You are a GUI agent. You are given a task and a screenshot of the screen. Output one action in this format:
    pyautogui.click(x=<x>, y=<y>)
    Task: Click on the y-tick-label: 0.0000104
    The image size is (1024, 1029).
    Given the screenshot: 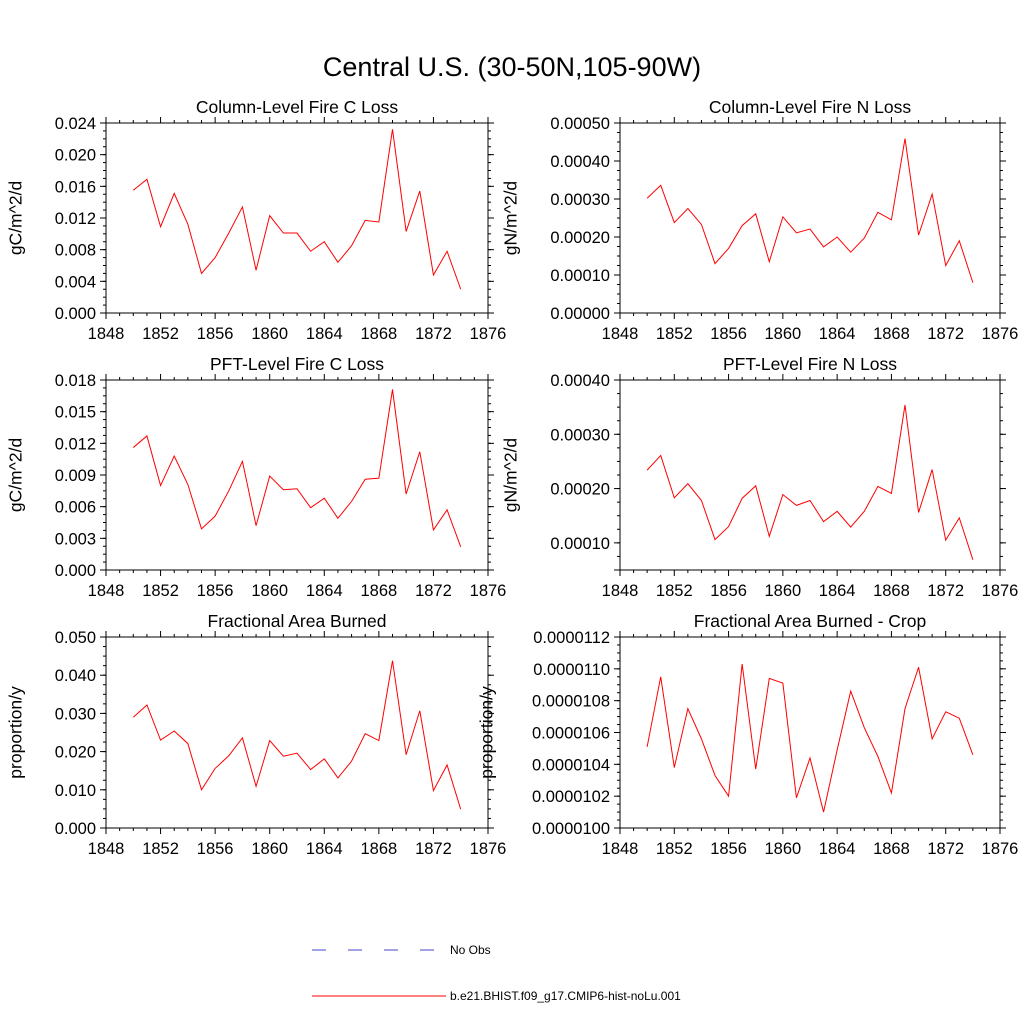 What is the action you would take?
    pyautogui.click(x=571, y=765)
    